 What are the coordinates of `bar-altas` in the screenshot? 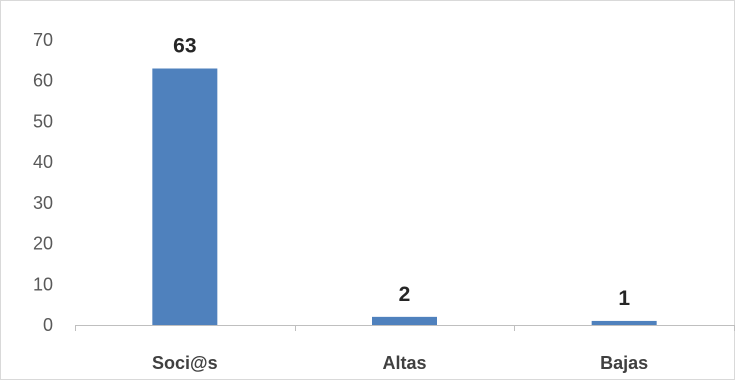 It's located at (404, 320).